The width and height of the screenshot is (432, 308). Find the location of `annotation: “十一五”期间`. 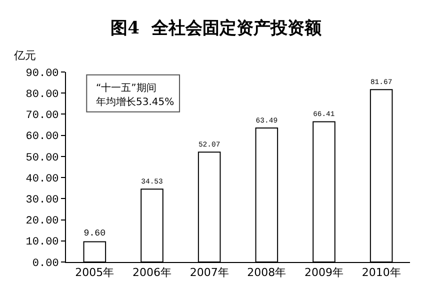

annotation: “十一五”期间 is located at coordinates (126, 88).